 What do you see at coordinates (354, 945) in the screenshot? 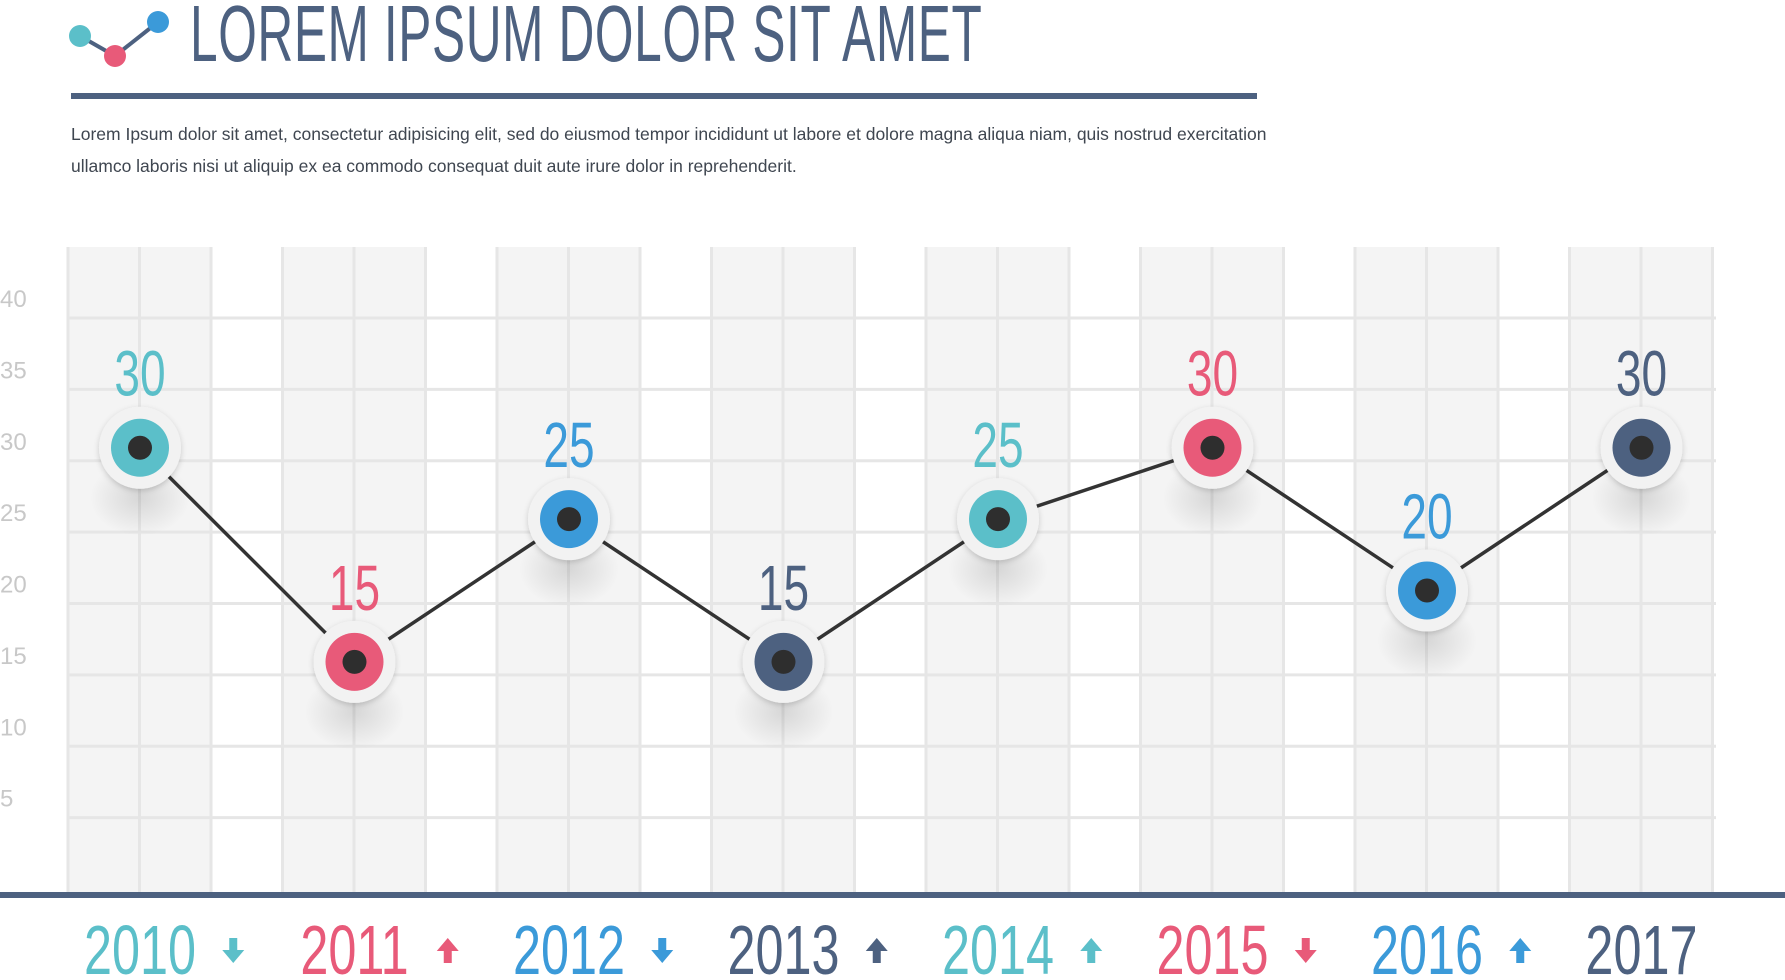
I see `x-tick-label: 2011` at bounding box center [354, 945].